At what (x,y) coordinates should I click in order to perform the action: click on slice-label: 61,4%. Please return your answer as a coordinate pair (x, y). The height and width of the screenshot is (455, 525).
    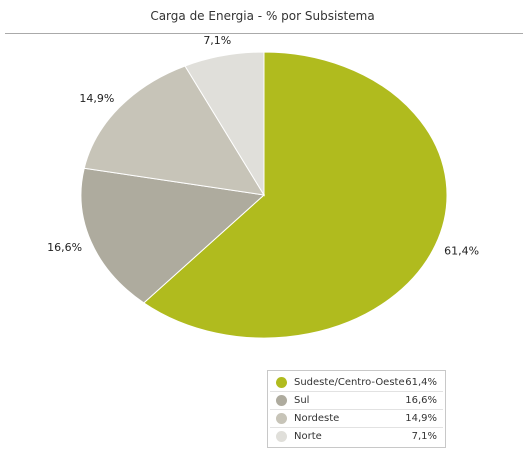
    Looking at the image, I should click on (461, 251).